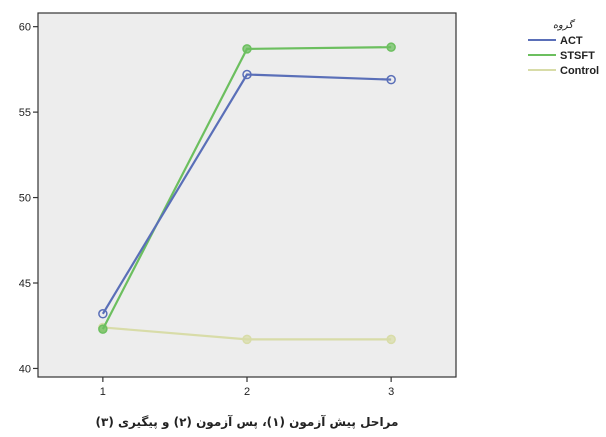 This screenshot has height=437, width=606. I want to click on y-tick-label: 45, so click(25, 284).